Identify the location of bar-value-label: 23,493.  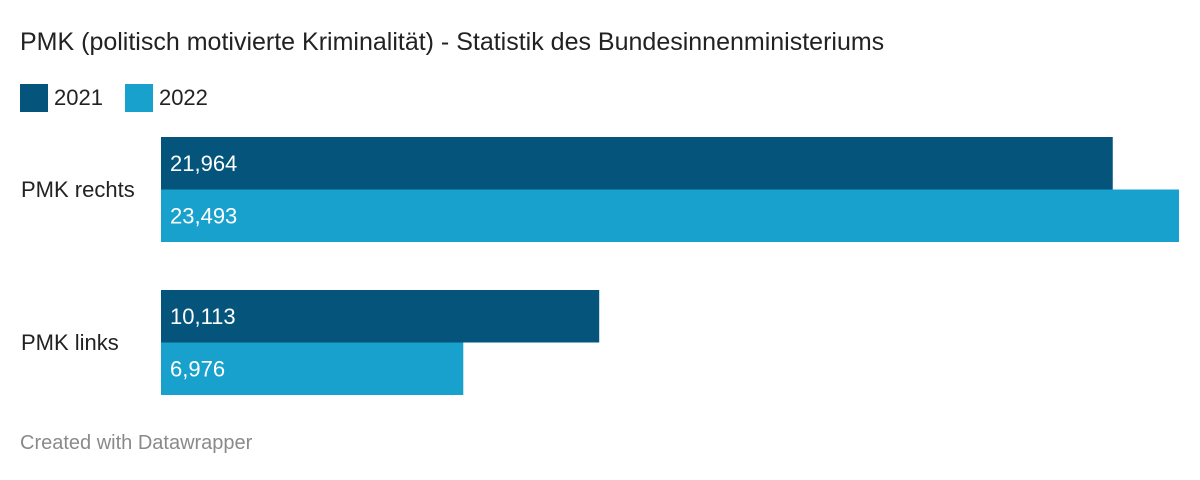
(203, 215).